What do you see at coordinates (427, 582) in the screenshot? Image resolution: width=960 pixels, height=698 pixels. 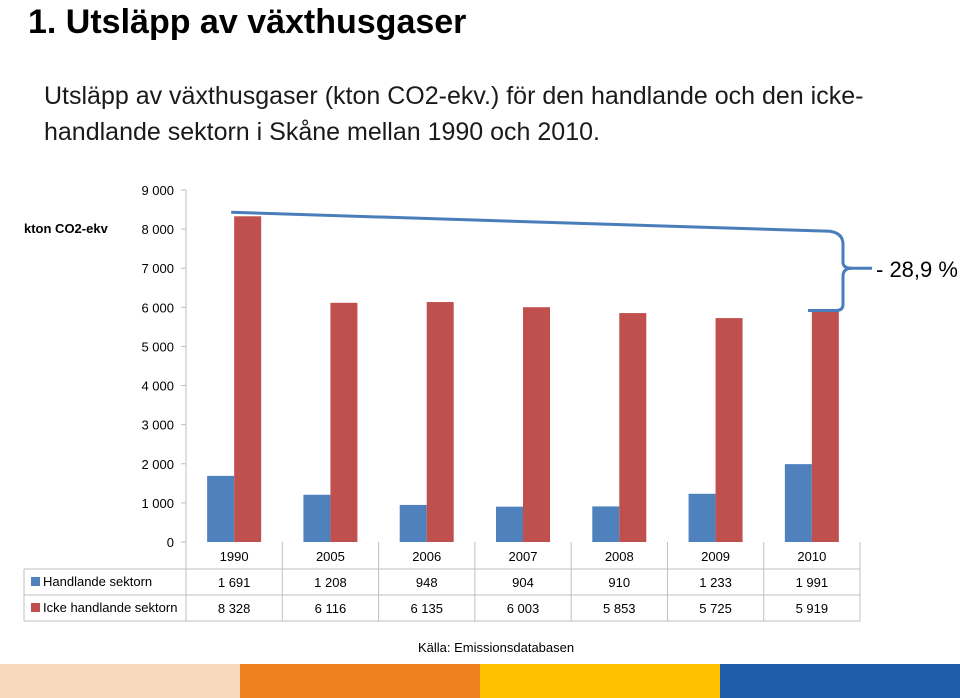 I see `data-label: 948` at bounding box center [427, 582].